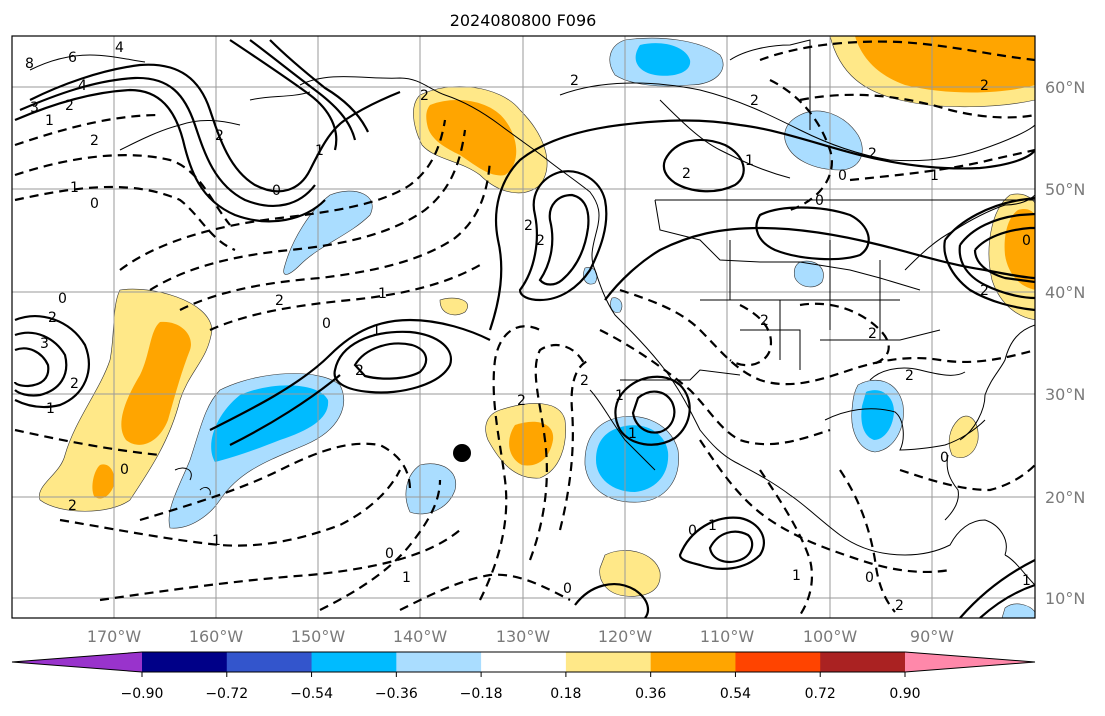  Describe the element at coordinates (727, 636) in the screenshot. I see `lon-label: 110°W` at that location.